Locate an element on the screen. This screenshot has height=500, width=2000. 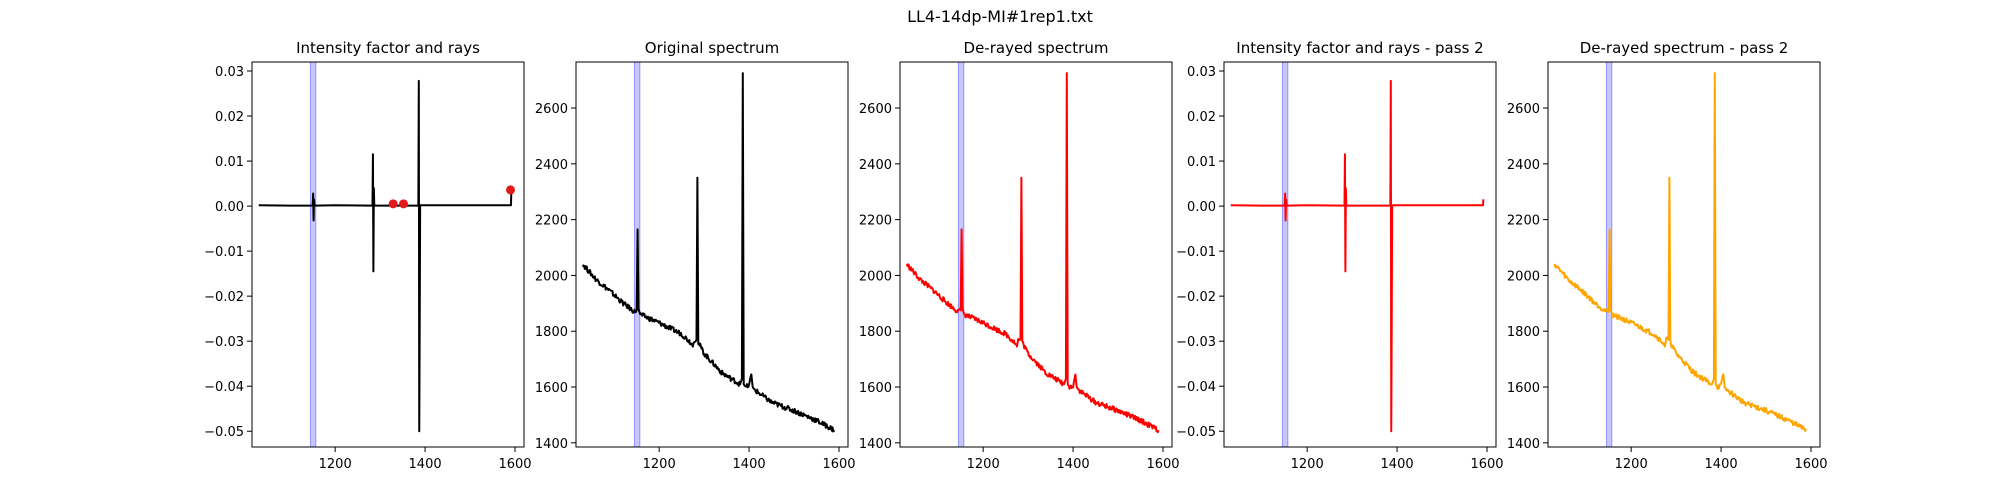
chart-title: De-rayed spectrum - pass 2 is located at coordinates (1684, 48).